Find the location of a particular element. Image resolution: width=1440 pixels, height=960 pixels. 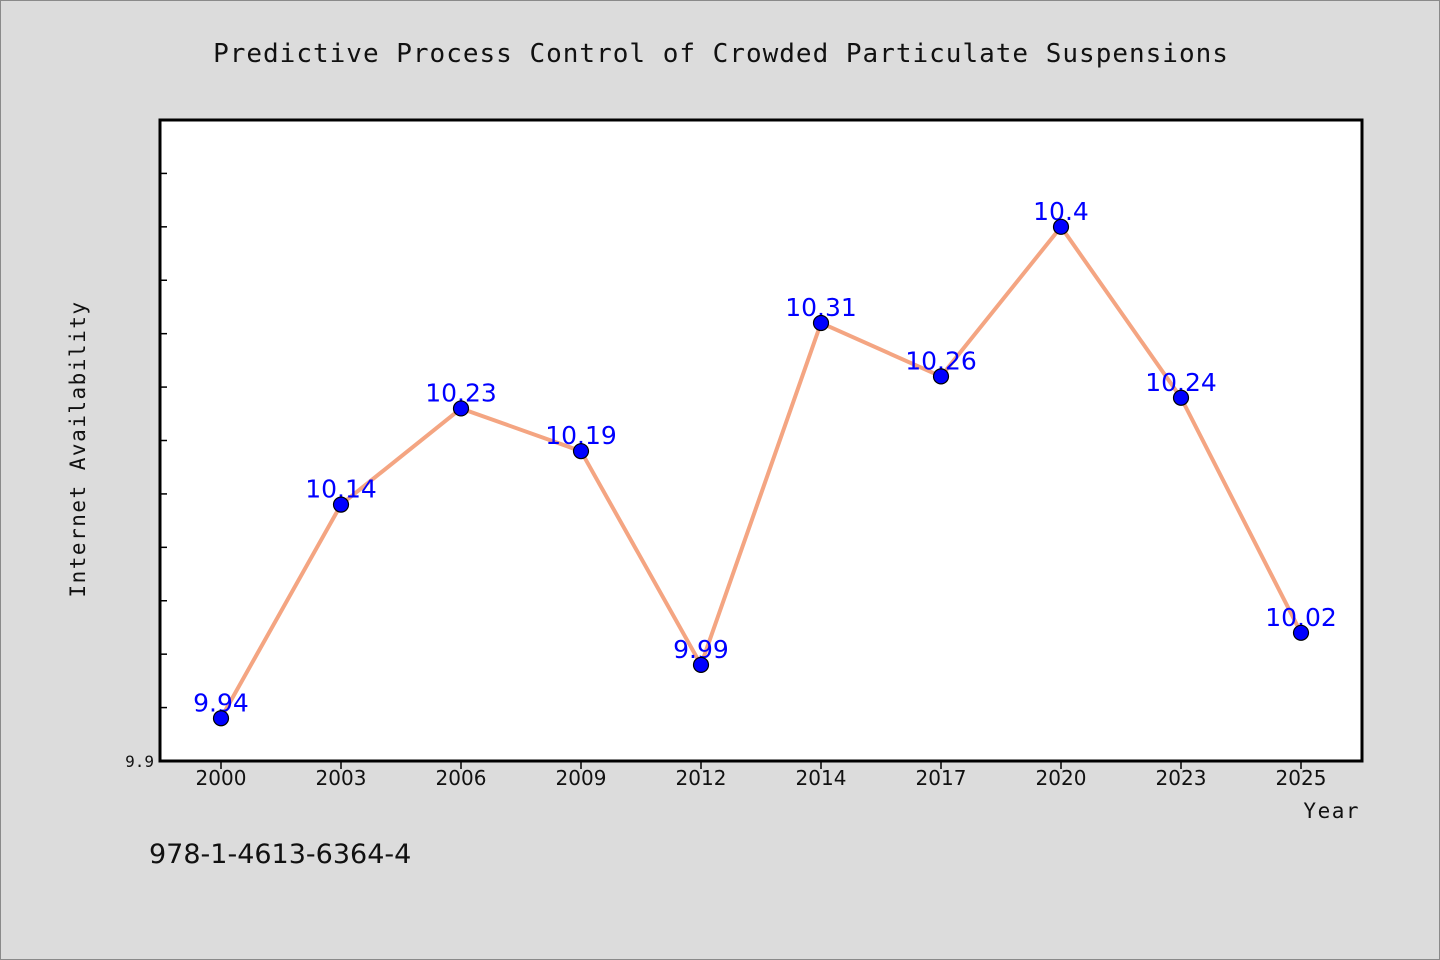

footnote: 978-1-4613-6364-4 is located at coordinates (280, 854).